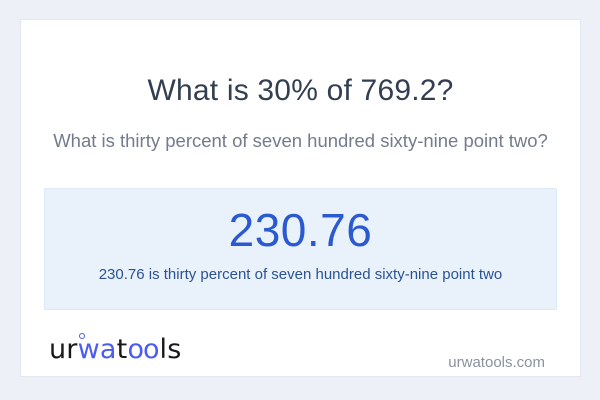 The image size is (600, 400). What do you see at coordinates (81, 336) in the screenshot?
I see `logo-ring-icon` at bounding box center [81, 336].